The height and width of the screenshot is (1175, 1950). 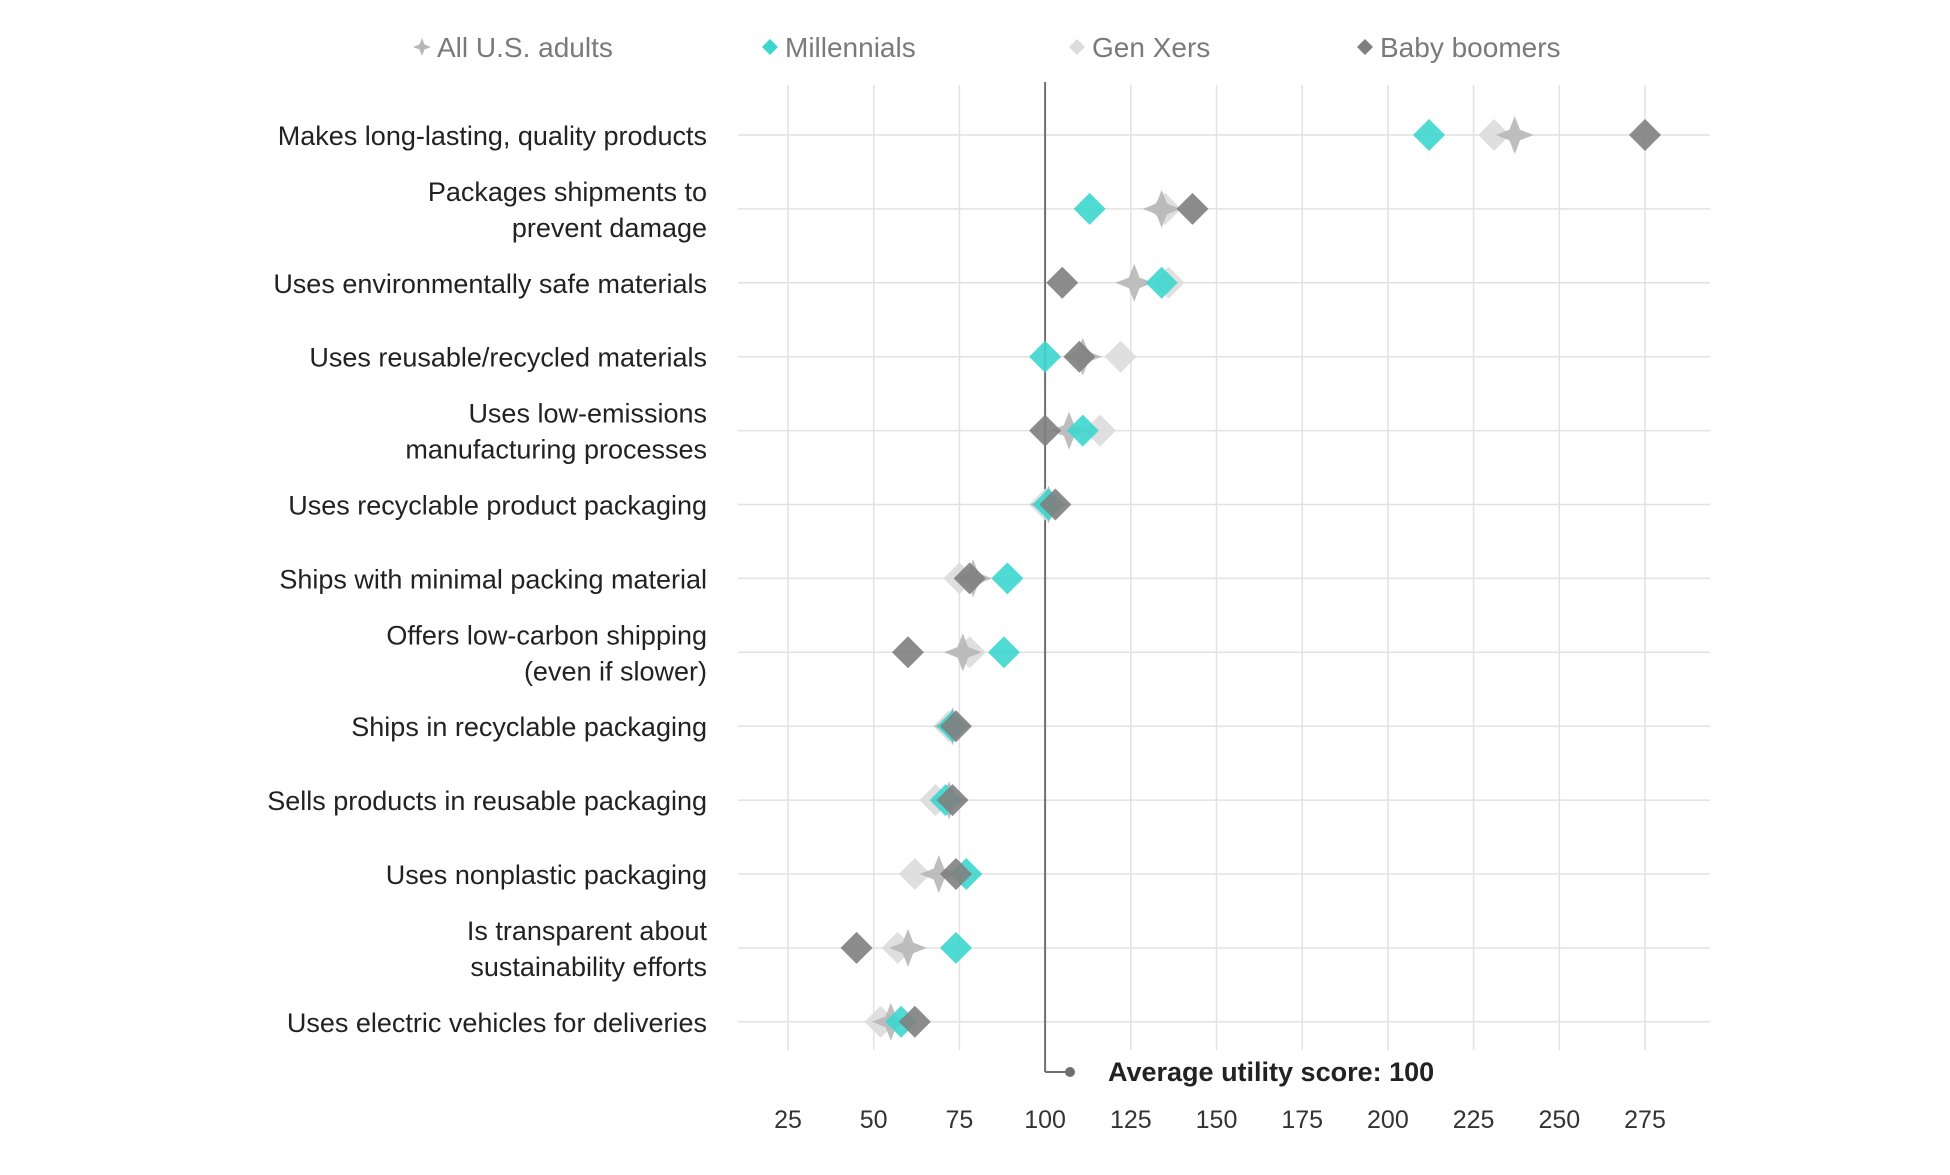 What do you see at coordinates (525, 47) in the screenshot?
I see `legend-label-all-u-s-adults: All U.S. adults` at bounding box center [525, 47].